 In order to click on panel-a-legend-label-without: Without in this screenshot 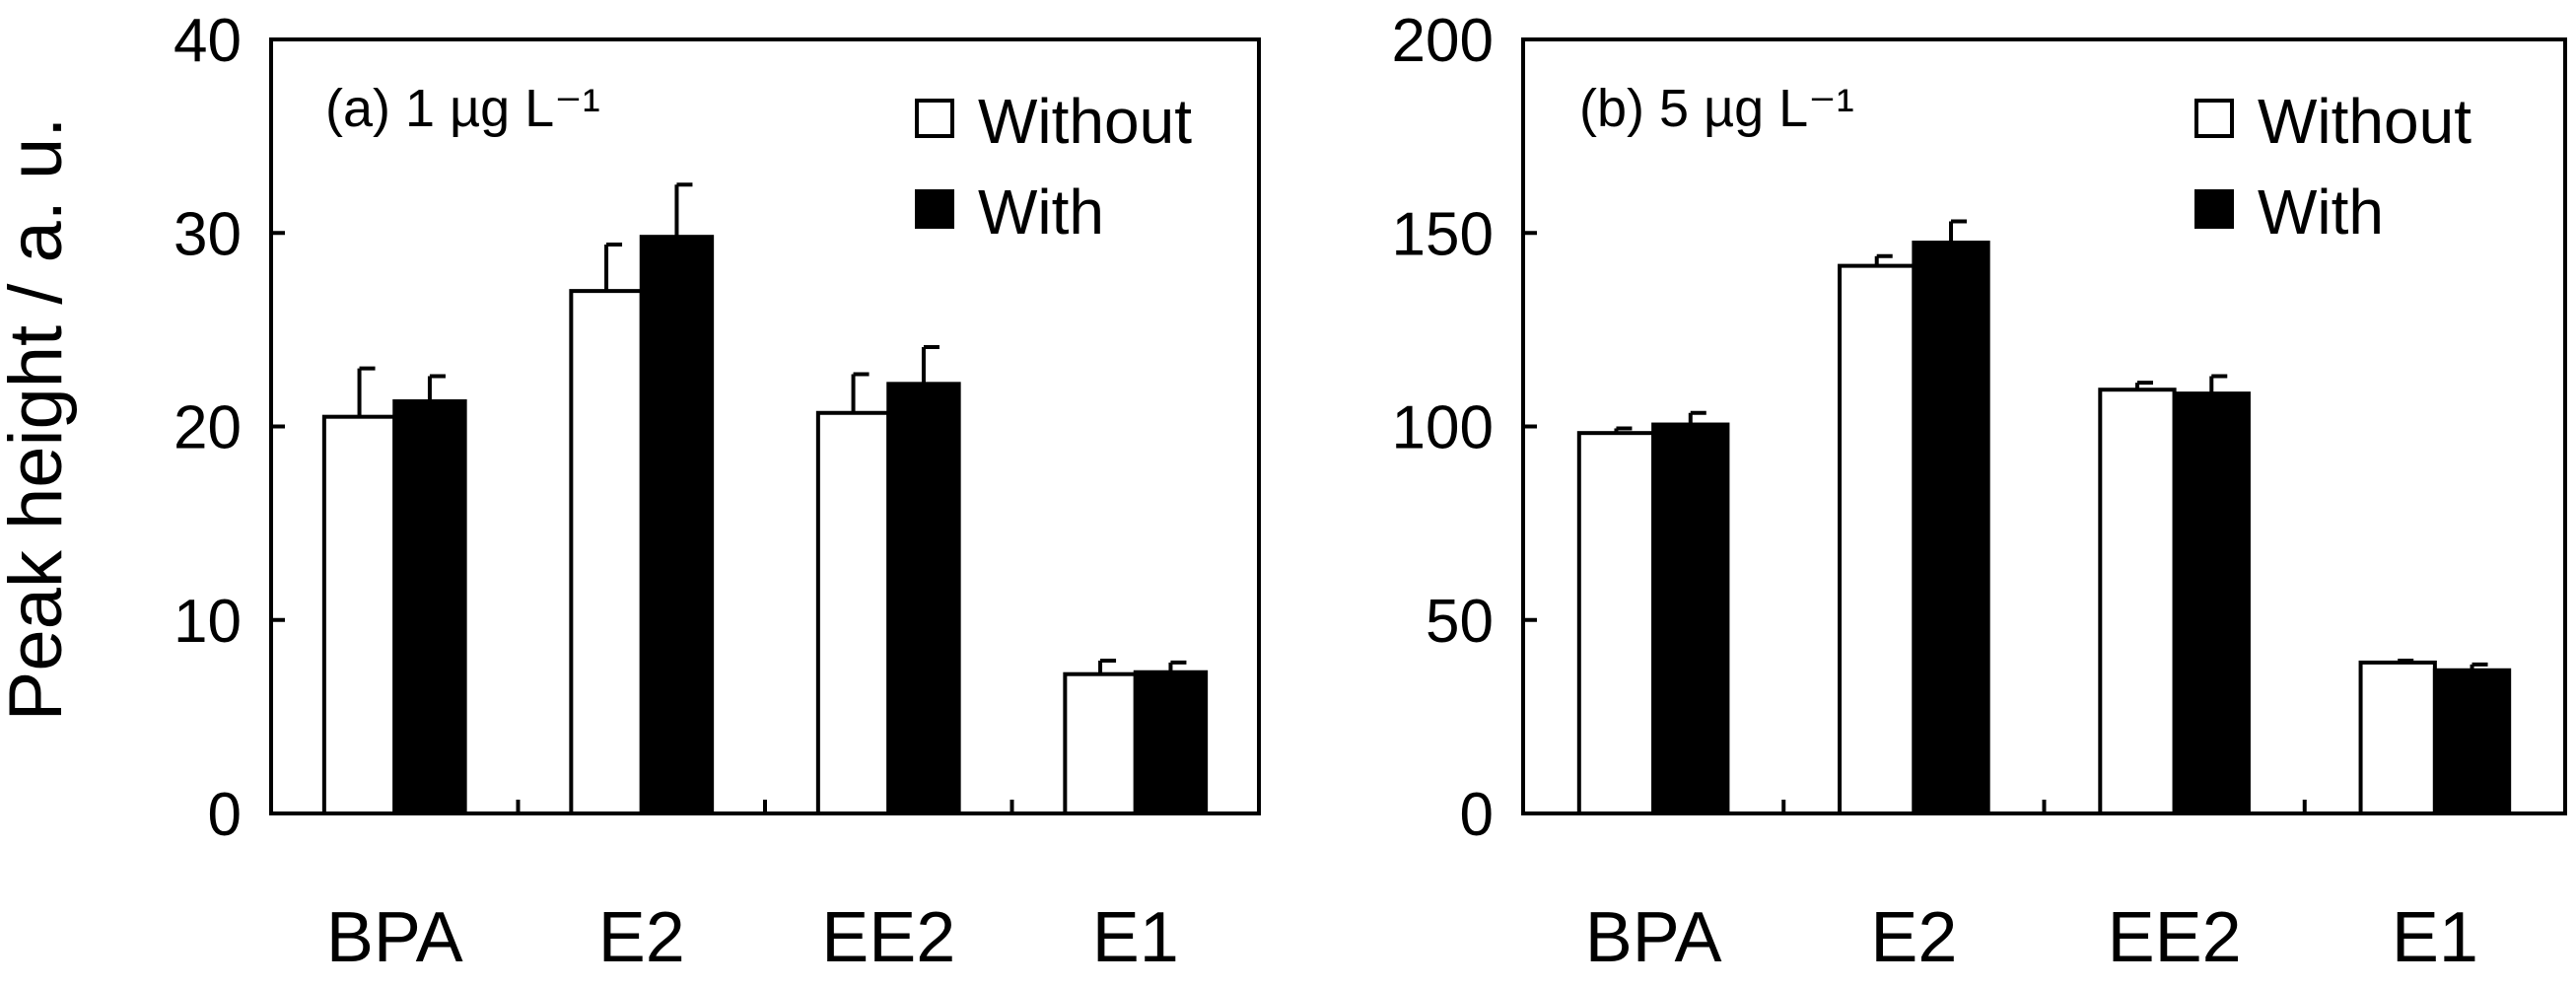, I will do `click(1085, 122)`.